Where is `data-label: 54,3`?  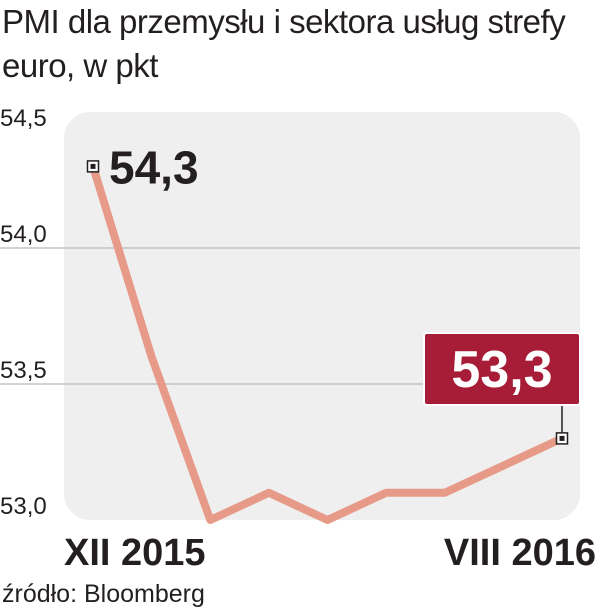 data-label: 54,3 is located at coordinates (154, 167).